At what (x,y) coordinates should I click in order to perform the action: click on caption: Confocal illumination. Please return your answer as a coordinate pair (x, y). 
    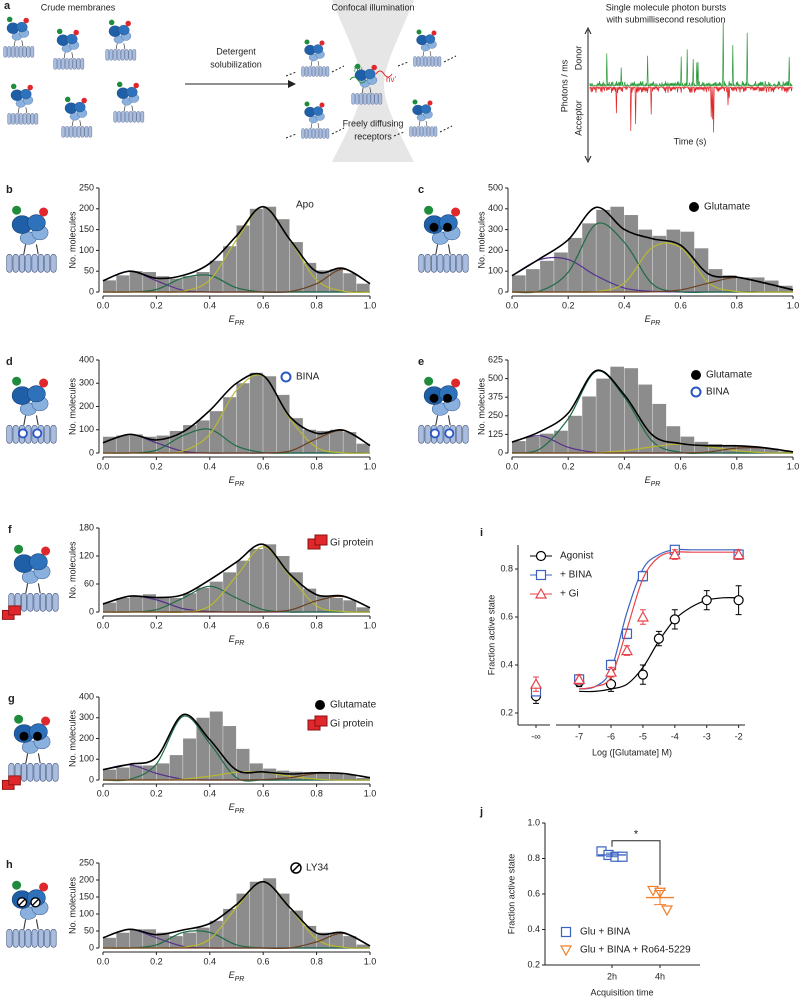
    Looking at the image, I should click on (372, 7).